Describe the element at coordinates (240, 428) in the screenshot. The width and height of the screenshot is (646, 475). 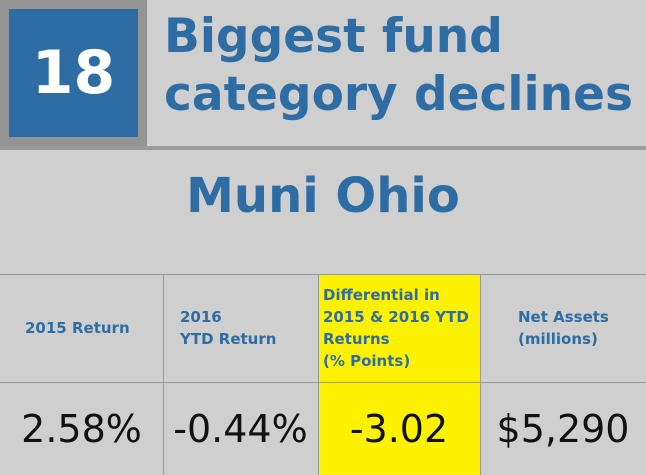
I see `value-2016-ytd-return: -0.44%` at that location.